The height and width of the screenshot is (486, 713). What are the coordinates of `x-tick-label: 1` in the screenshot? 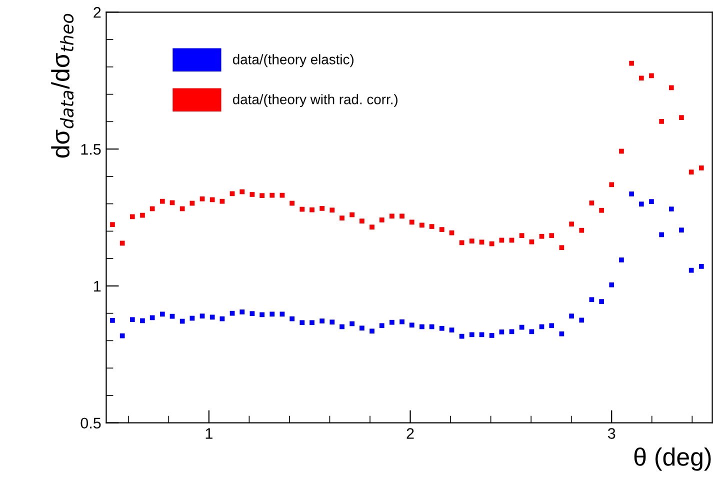 It's located at (209, 433).